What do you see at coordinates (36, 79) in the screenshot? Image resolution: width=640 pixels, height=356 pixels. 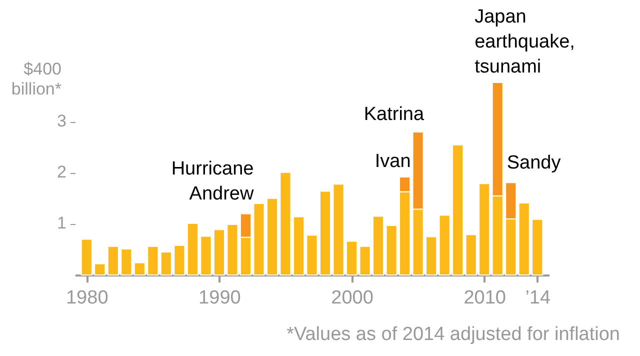 I see `y-axis-title: $400 billion*` at bounding box center [36, 79].